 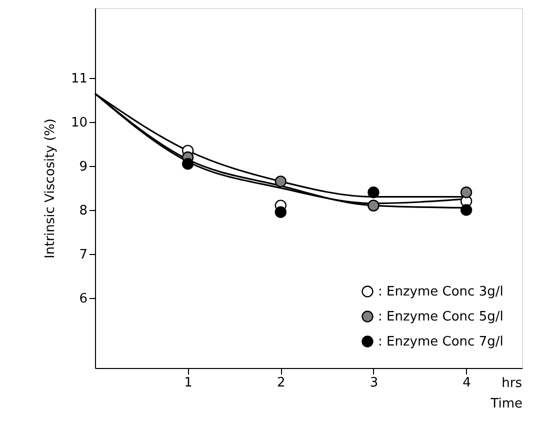 What do you see at coordinates (374, 383) in the screenshot?
I see `x-tick-label: 3` at bounding box center [374, 383].